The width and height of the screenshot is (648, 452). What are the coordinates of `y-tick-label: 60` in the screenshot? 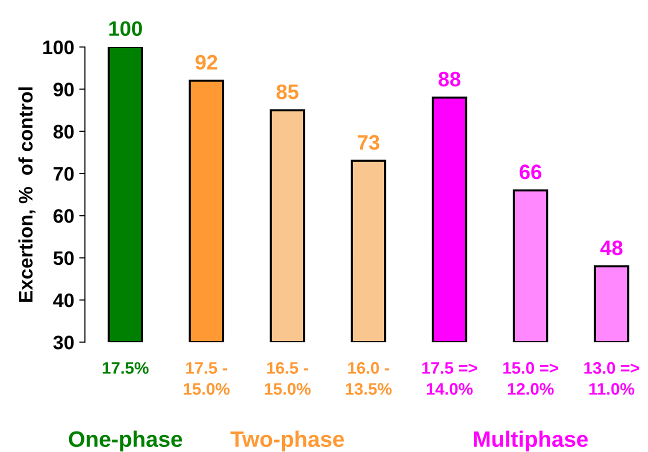 It's located at (64, 216).